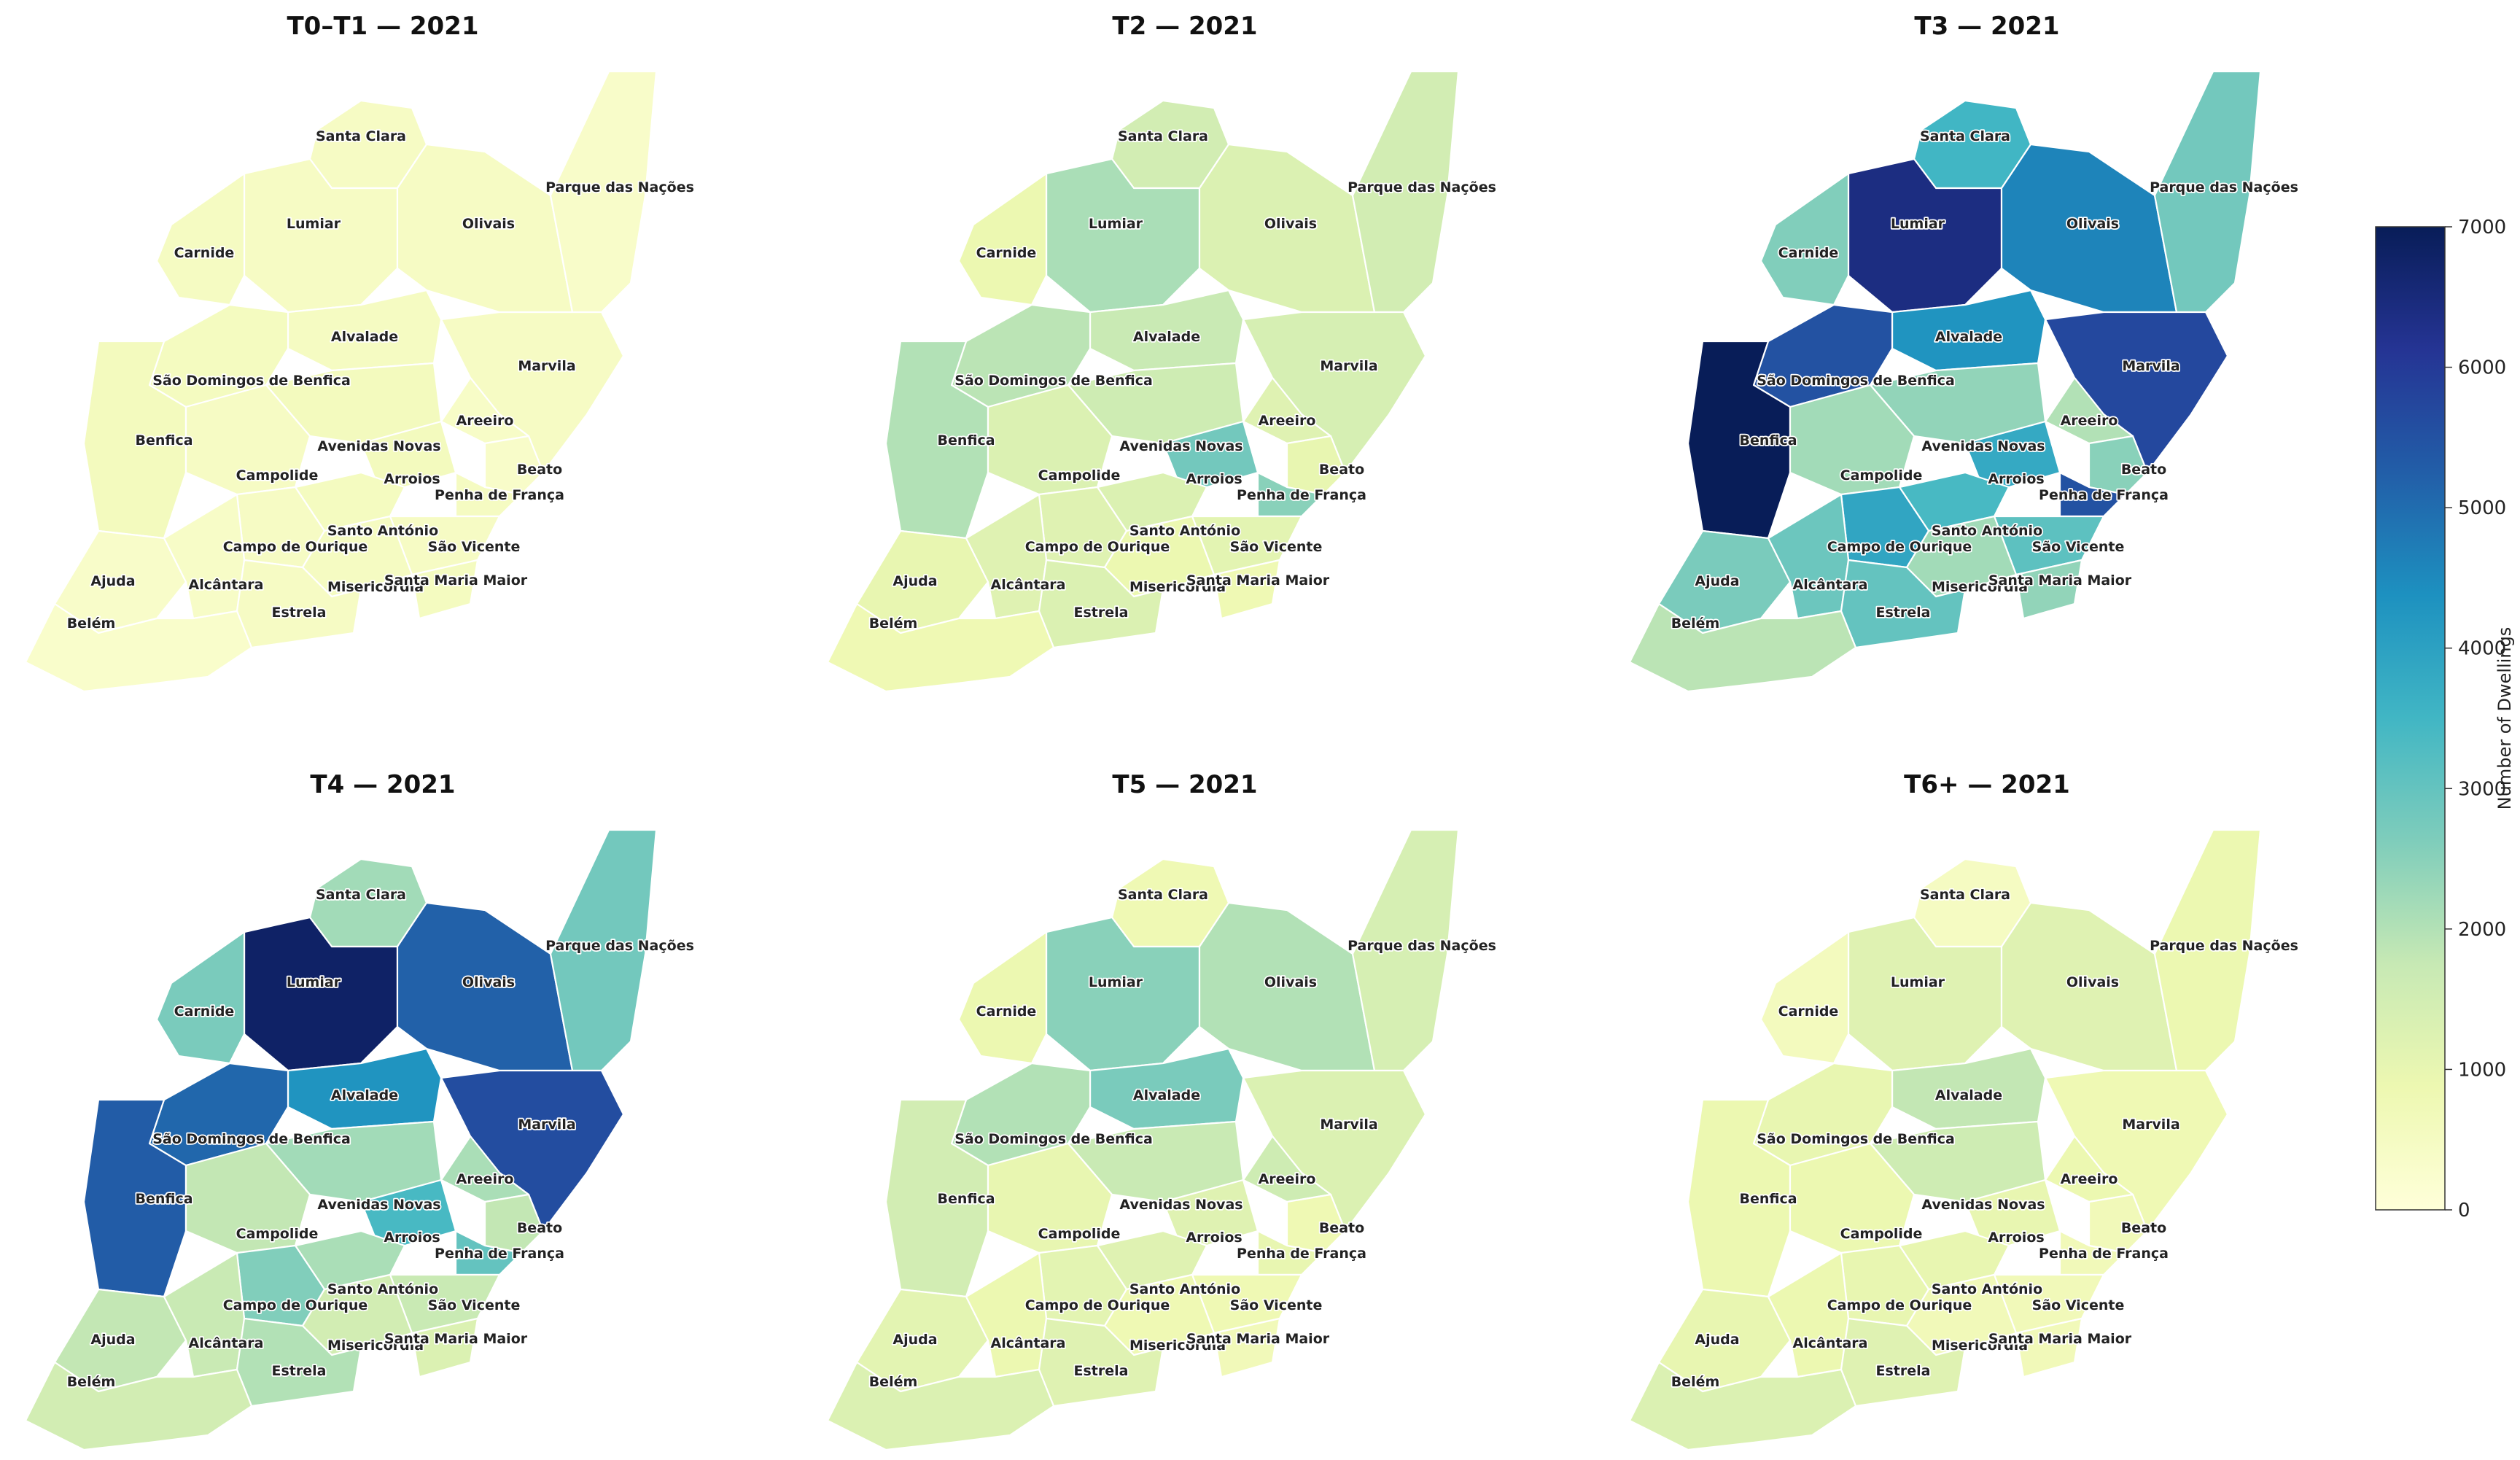  What do you see at coordinates (514, 465) in the screenshot?
I see `parish-beato` at bounding box center [514, 465].